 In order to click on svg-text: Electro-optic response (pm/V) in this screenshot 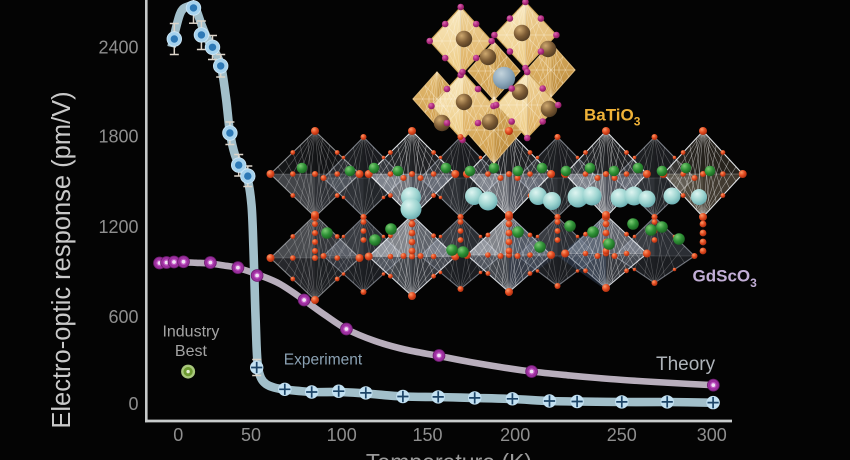, I will do `click(62, 259)`.